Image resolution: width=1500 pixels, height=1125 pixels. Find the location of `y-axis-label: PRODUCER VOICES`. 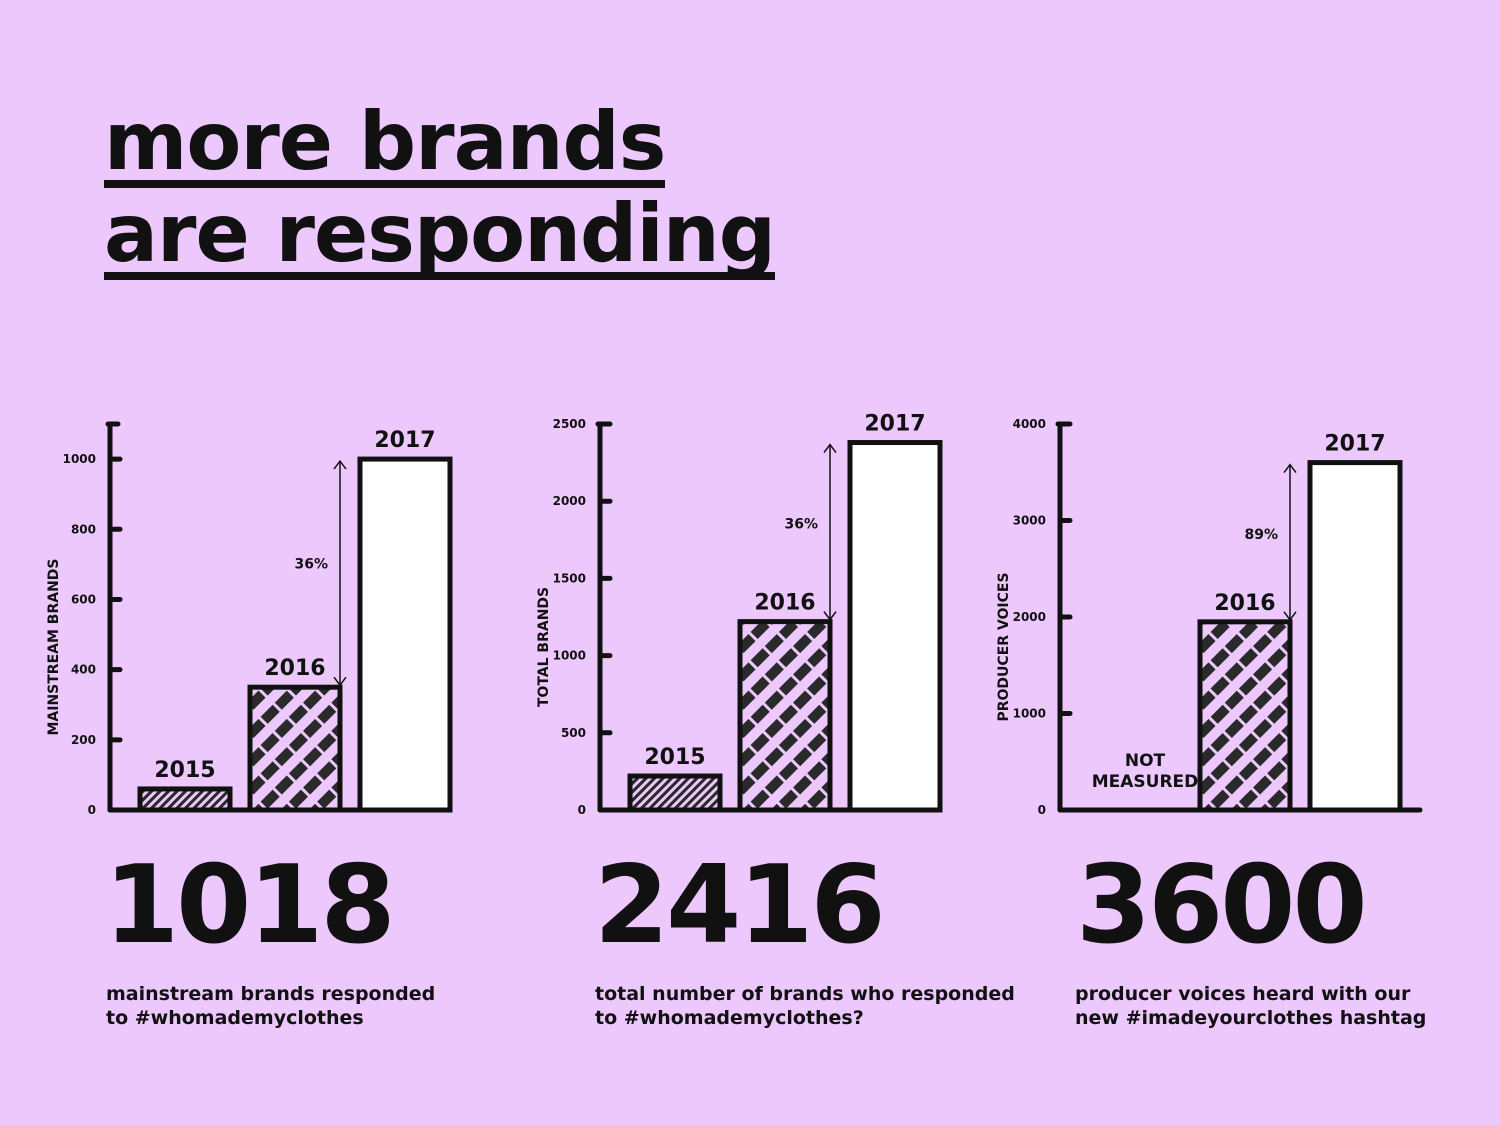

y-axis-label: PRODUCER VOICES is located at coordinates (1004, 646).